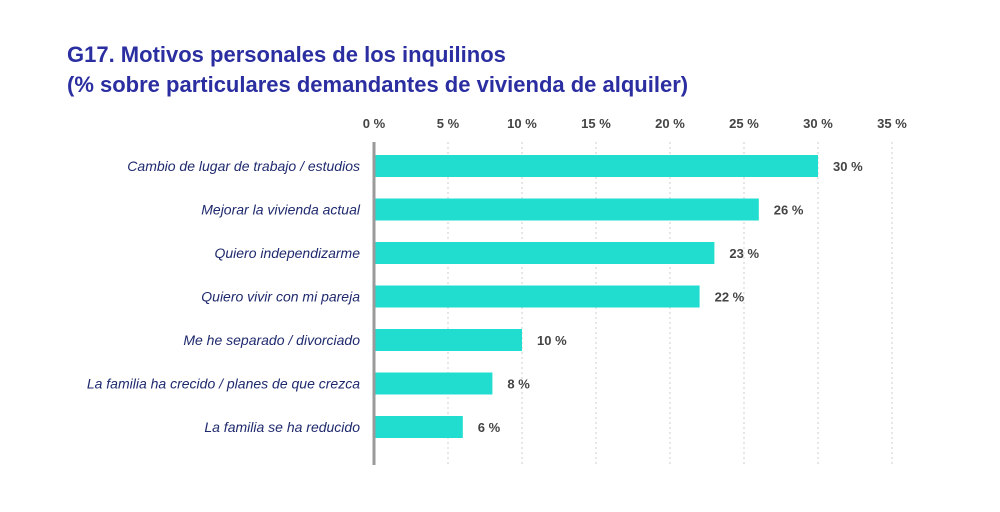 The width and height of the screenshot is (1000, 512). What do you see at coordinates (596, 123) in the screenshot?
I see `x-tick-label: 15 %` at bounding box center [596, 123].